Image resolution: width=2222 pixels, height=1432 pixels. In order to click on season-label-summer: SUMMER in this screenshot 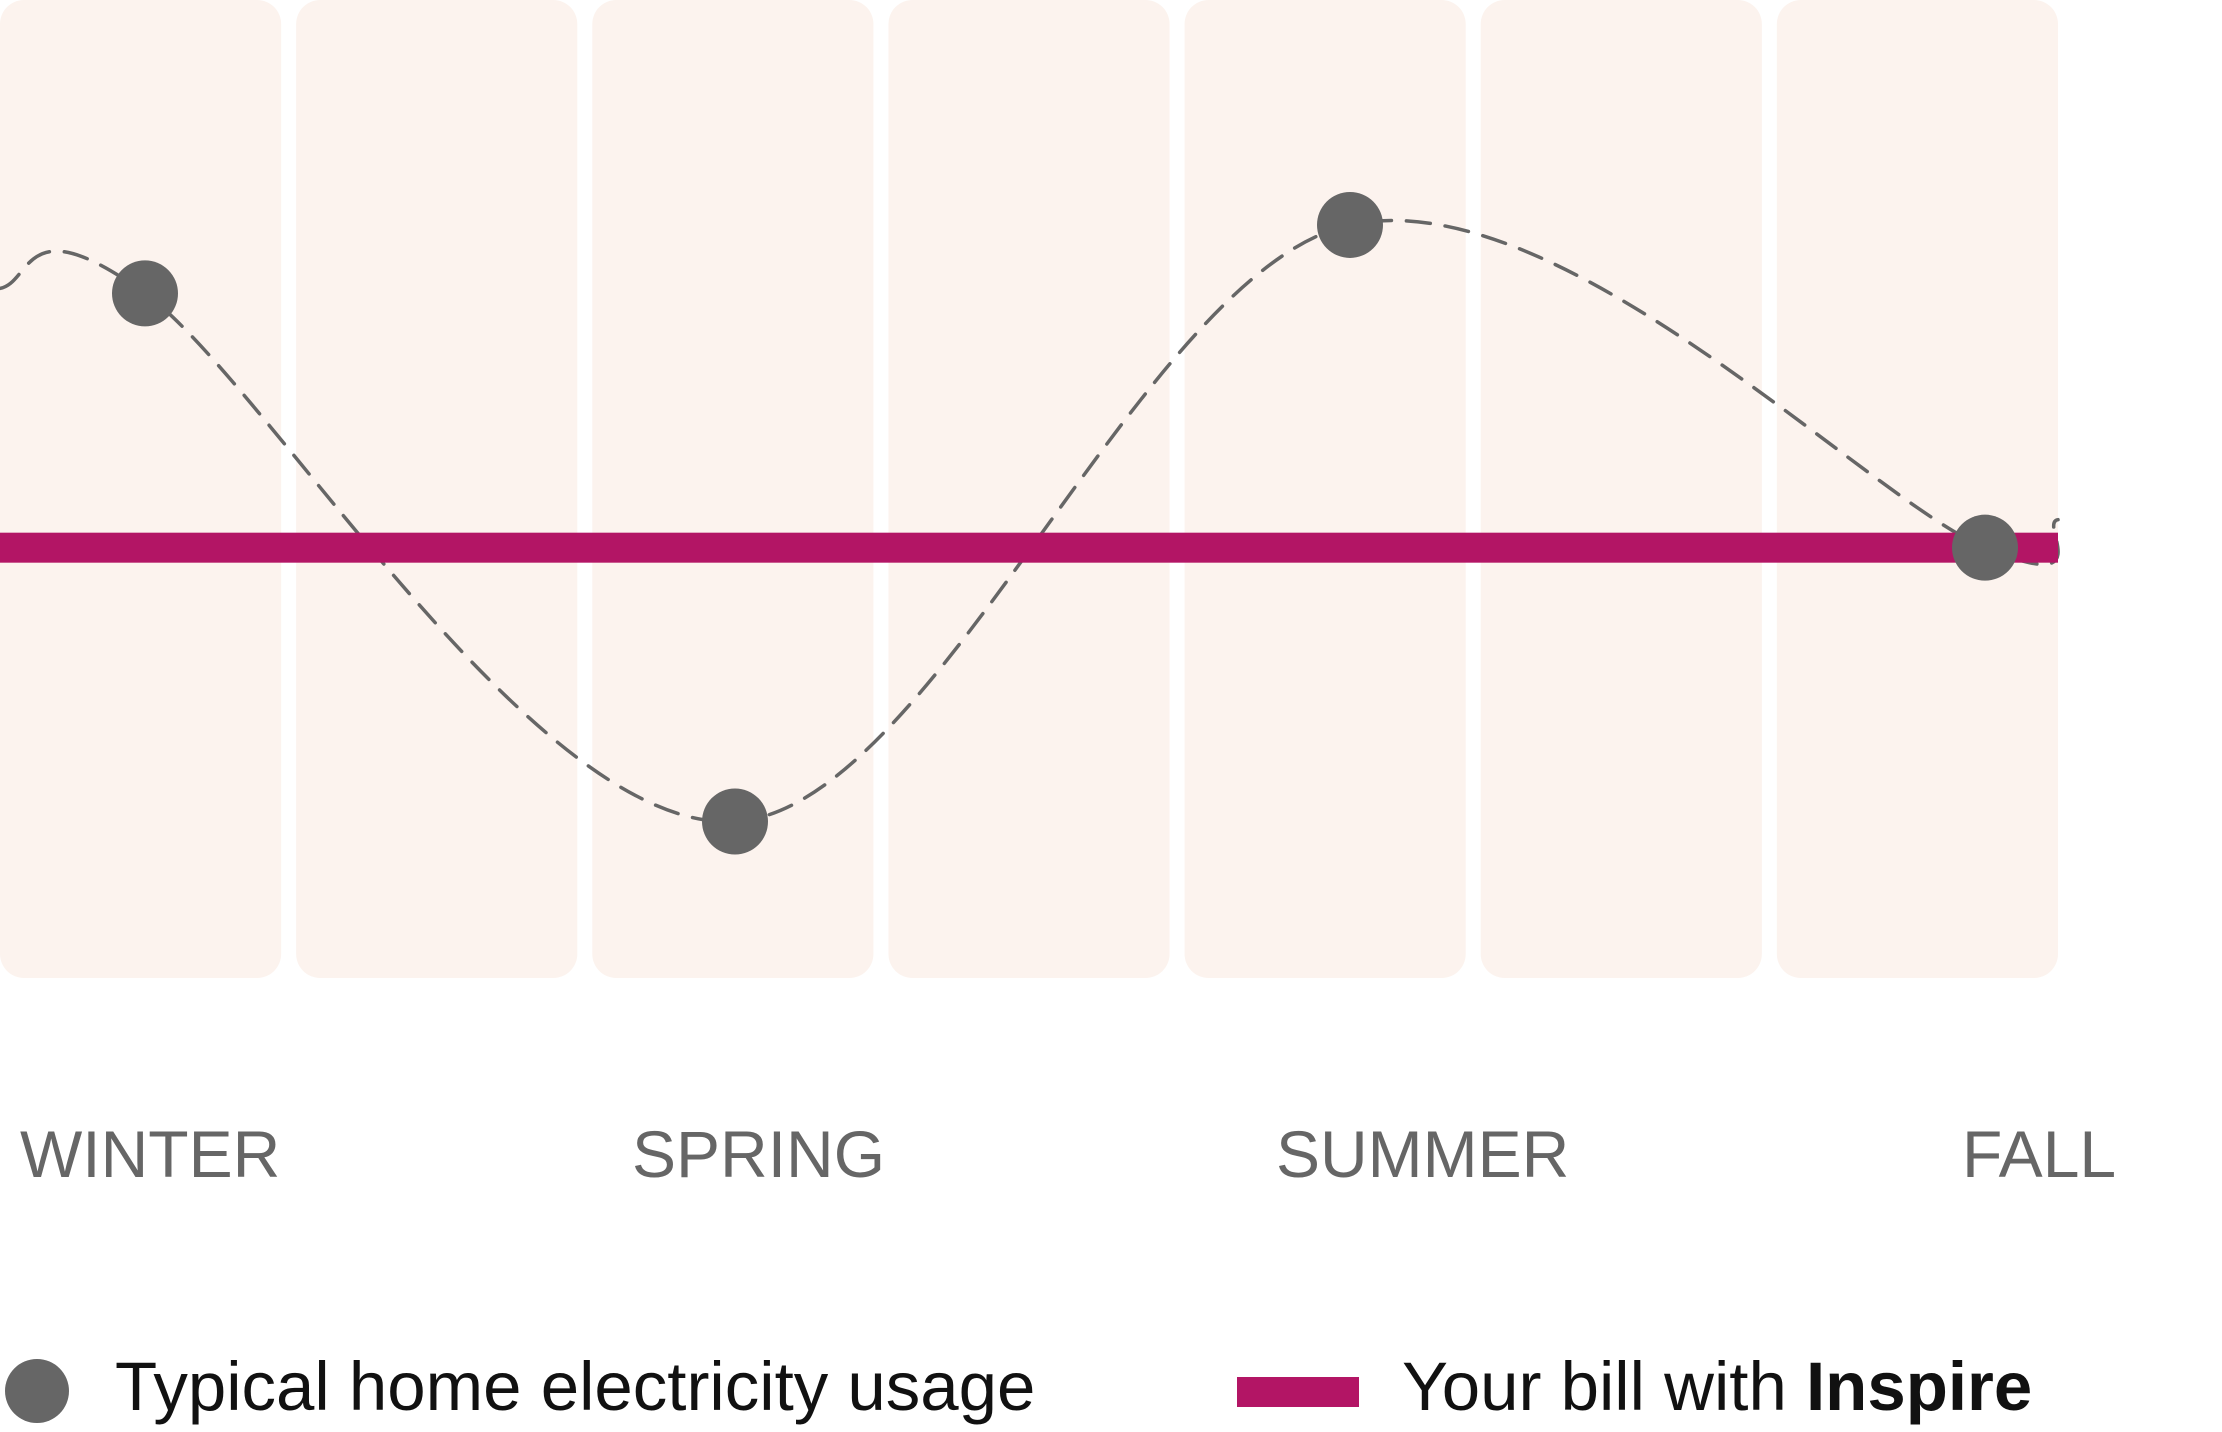, I will do `click(1422, 1154)`.